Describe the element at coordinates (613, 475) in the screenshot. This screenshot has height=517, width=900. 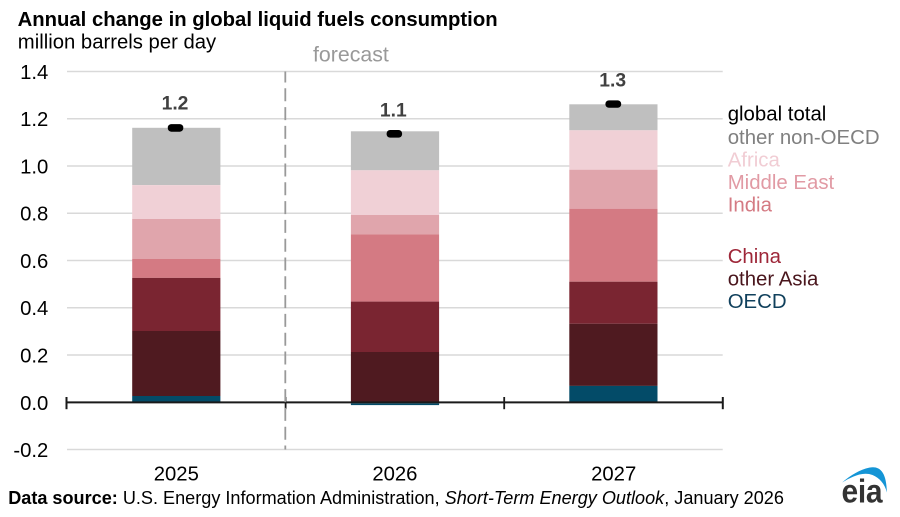
I see `svg-text: 2027` at that location.